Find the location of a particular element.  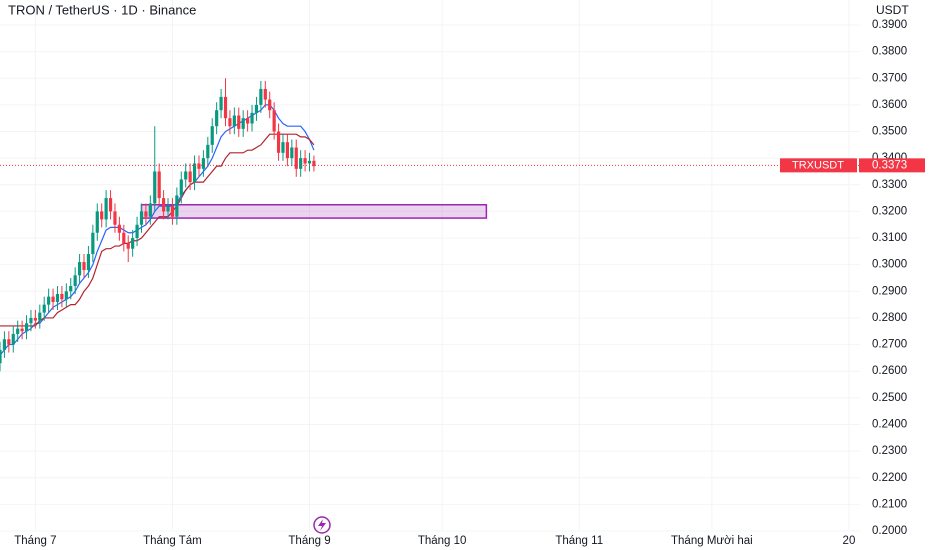

y-tick-label: 0.3900 is located at coordinates (889, 25).